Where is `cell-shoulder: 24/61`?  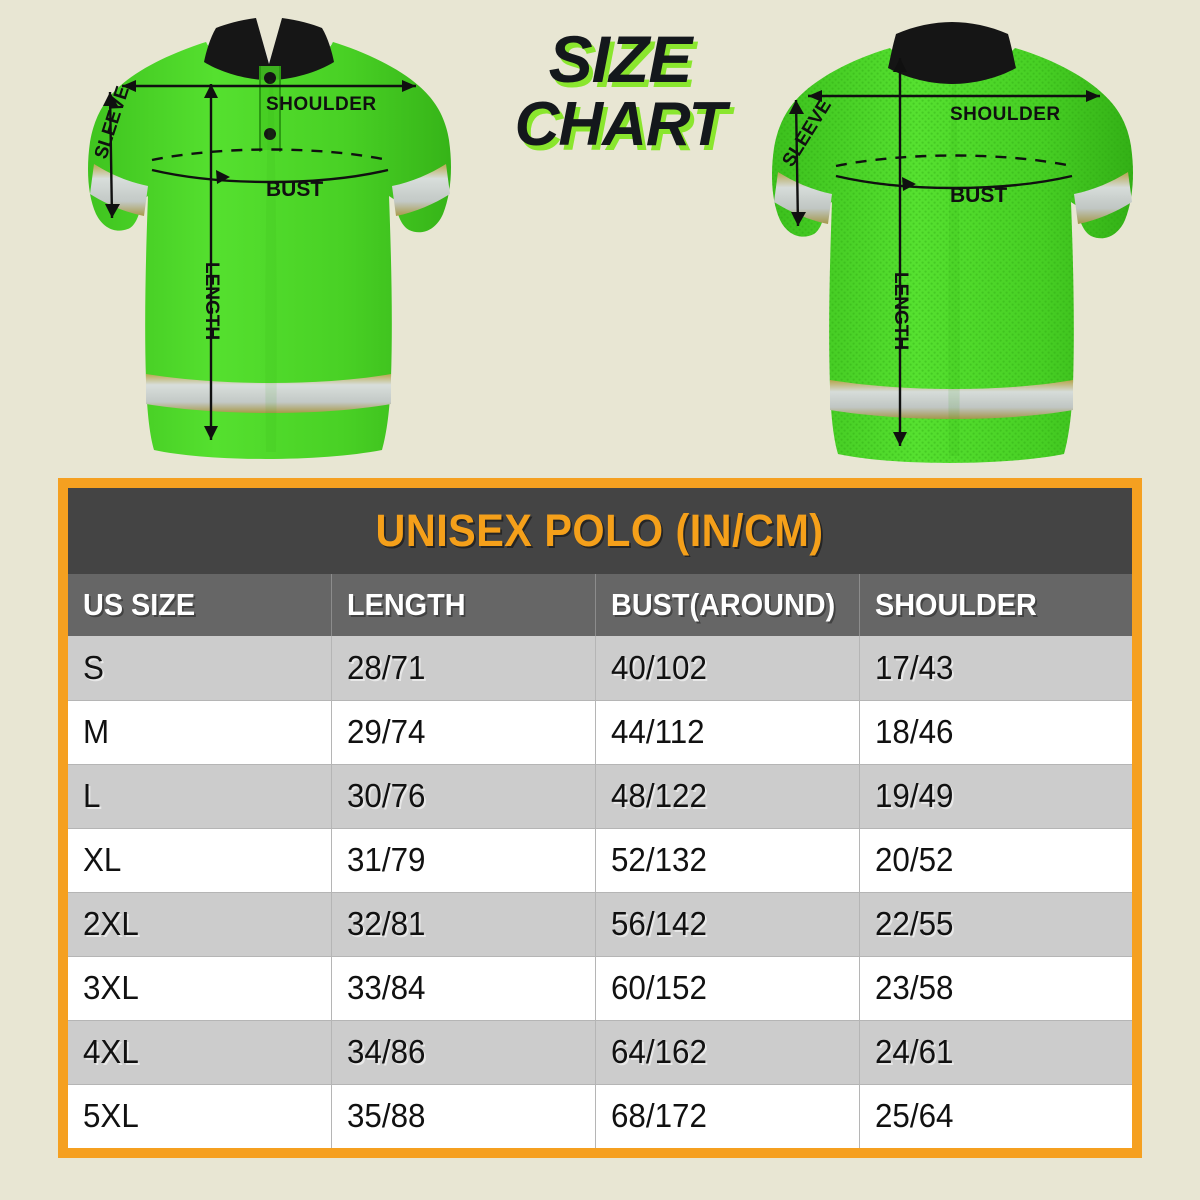
cell-shoulder: 24/61 is located at coordinates (995, 1052).